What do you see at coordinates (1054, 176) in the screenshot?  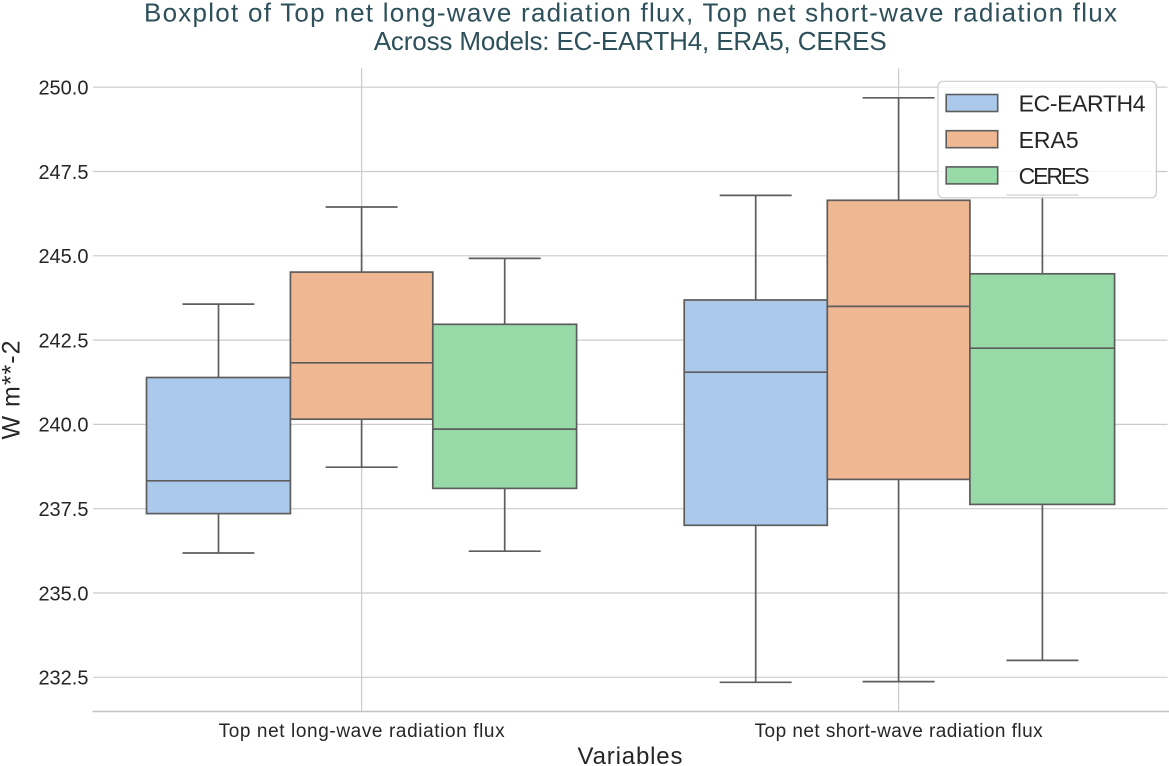 I see `svg-text: CERES` at bounding box center [1054, 176].